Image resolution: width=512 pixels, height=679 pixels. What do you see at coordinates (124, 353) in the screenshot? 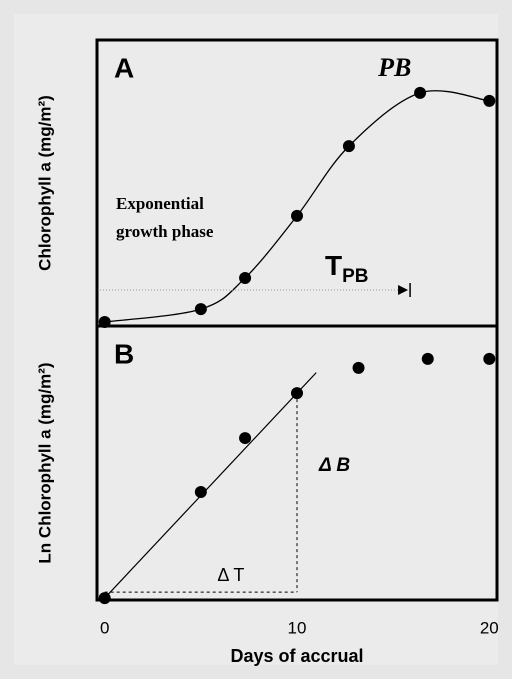
I see `panel-label: B` at bounding box center [124, 353].